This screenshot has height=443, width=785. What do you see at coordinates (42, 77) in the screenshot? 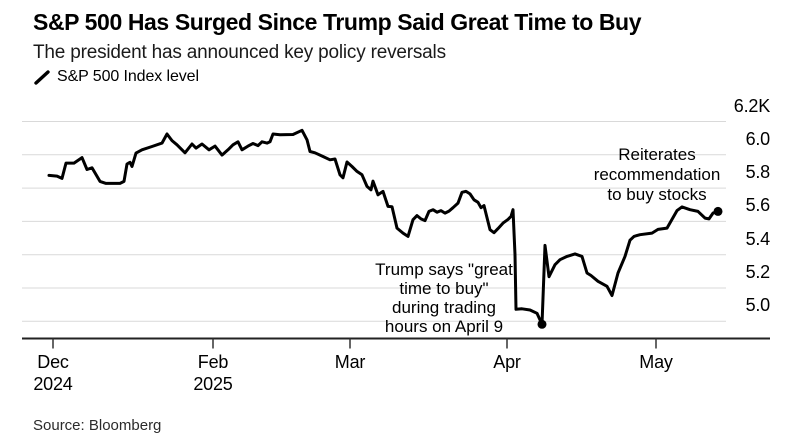
I see `line-series-icon` at bounding box center [42, 77].